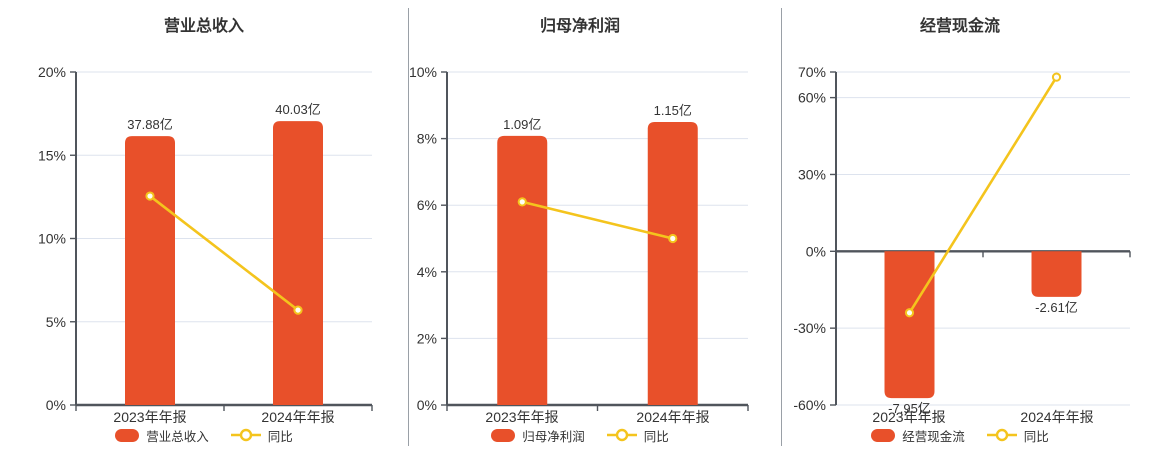 Image resolution: width=1160 pixels, height=450 pixels. What do you see at coordinates (427, 338) in the screenshot?
I see `y-tick-label: 2%` at bounding box center [427, 338].